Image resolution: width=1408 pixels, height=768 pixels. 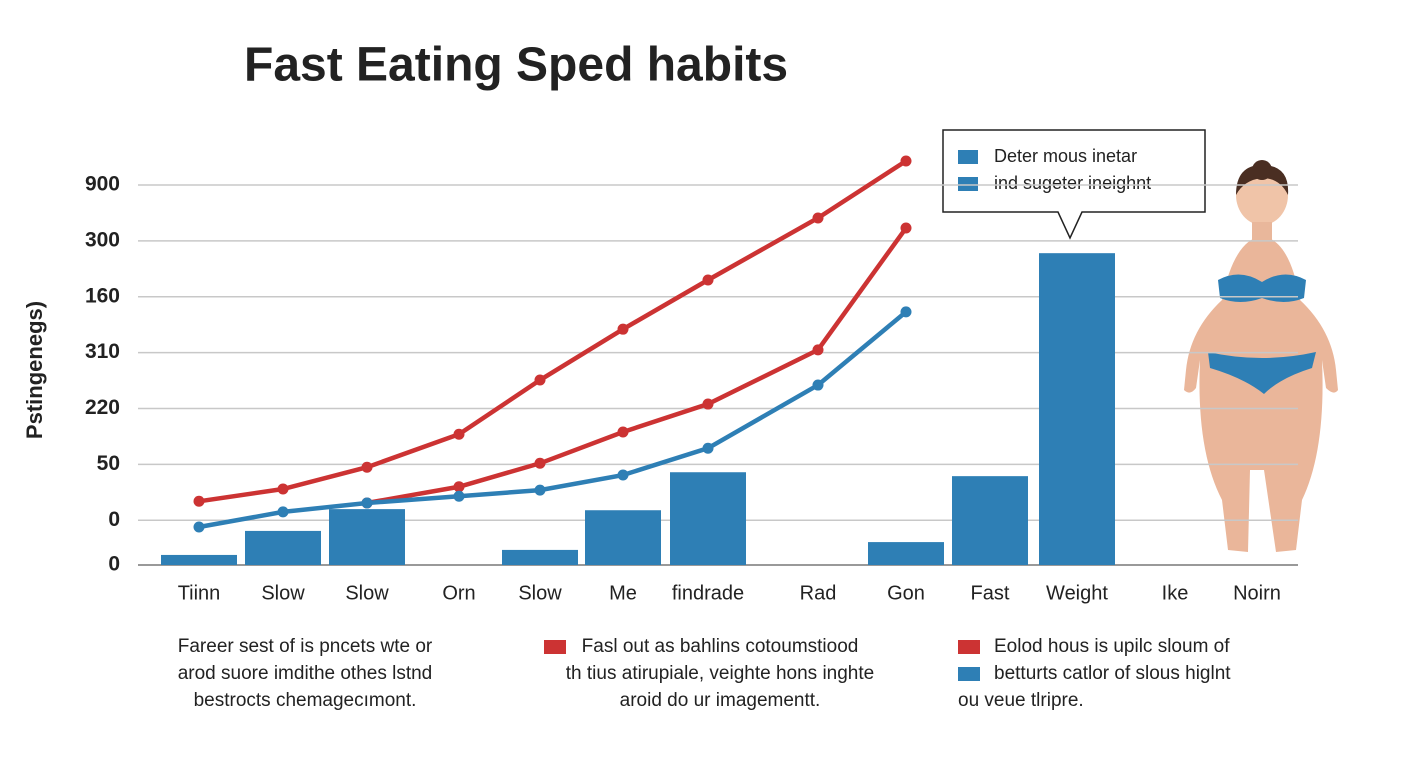 What do you see at coordinates (102, 184) in the screenshot?
I see `y-tick-label: 900` at bounding box center [102, 184].